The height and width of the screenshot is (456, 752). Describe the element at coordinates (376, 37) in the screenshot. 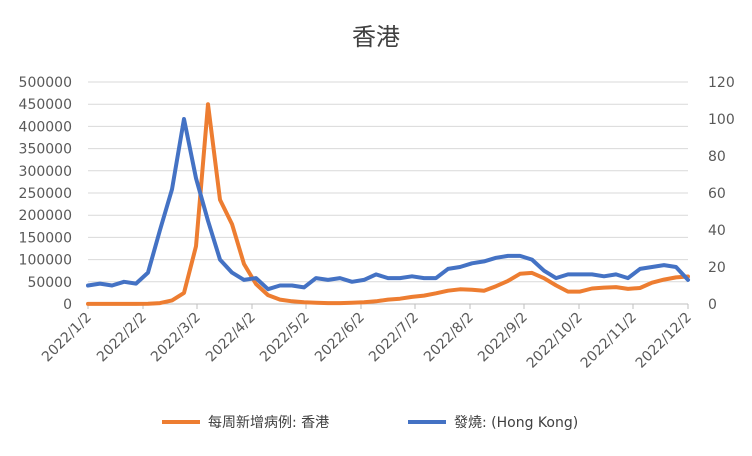

I see `chart-title: 香港` at that location.